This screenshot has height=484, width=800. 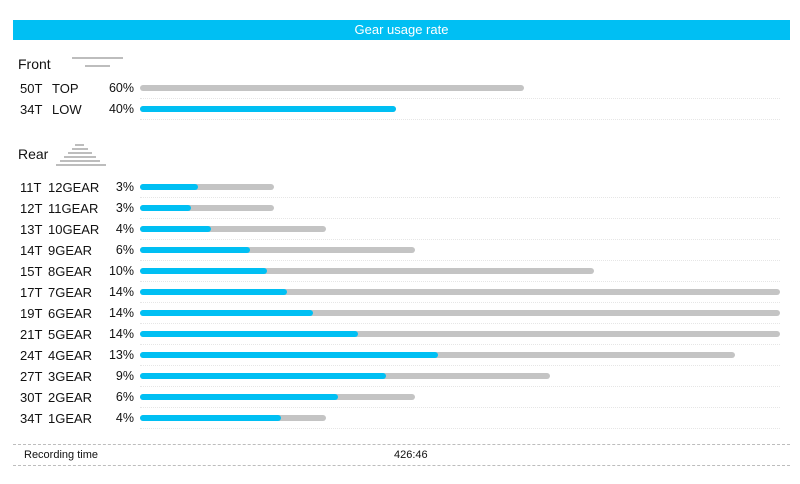 I want to click on gear-label: 8GEAR, so click(x=70, y=271).